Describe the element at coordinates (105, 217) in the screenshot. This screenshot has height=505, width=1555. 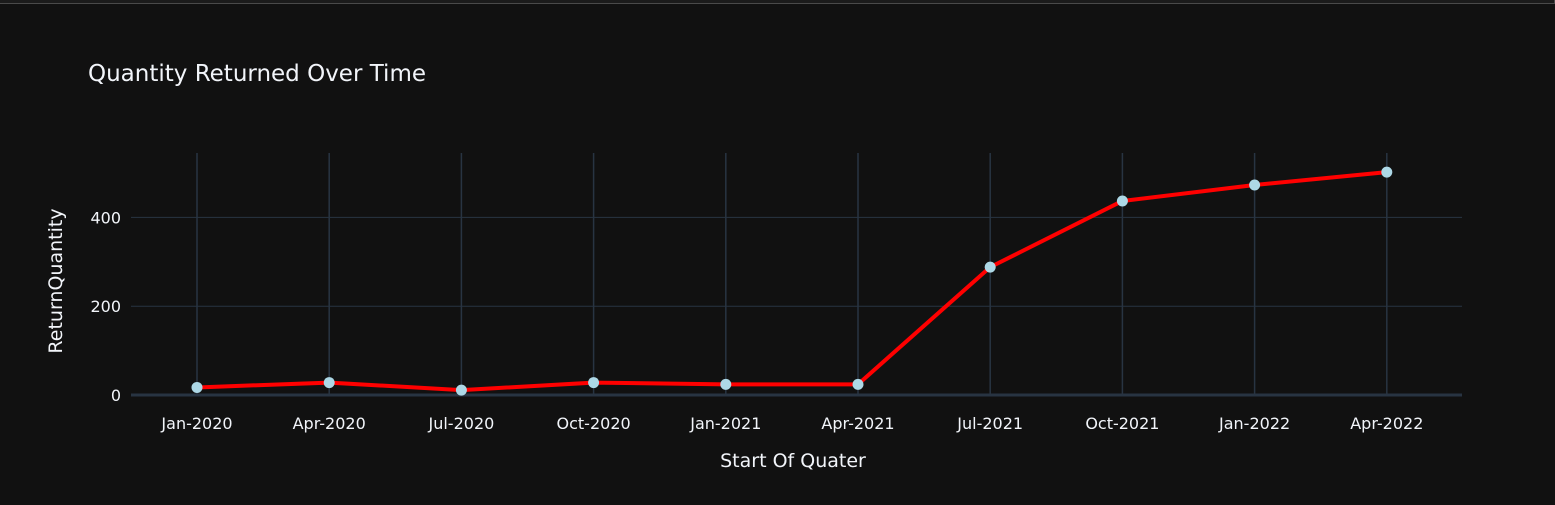
I see `y-tick-label: 400` at that location.